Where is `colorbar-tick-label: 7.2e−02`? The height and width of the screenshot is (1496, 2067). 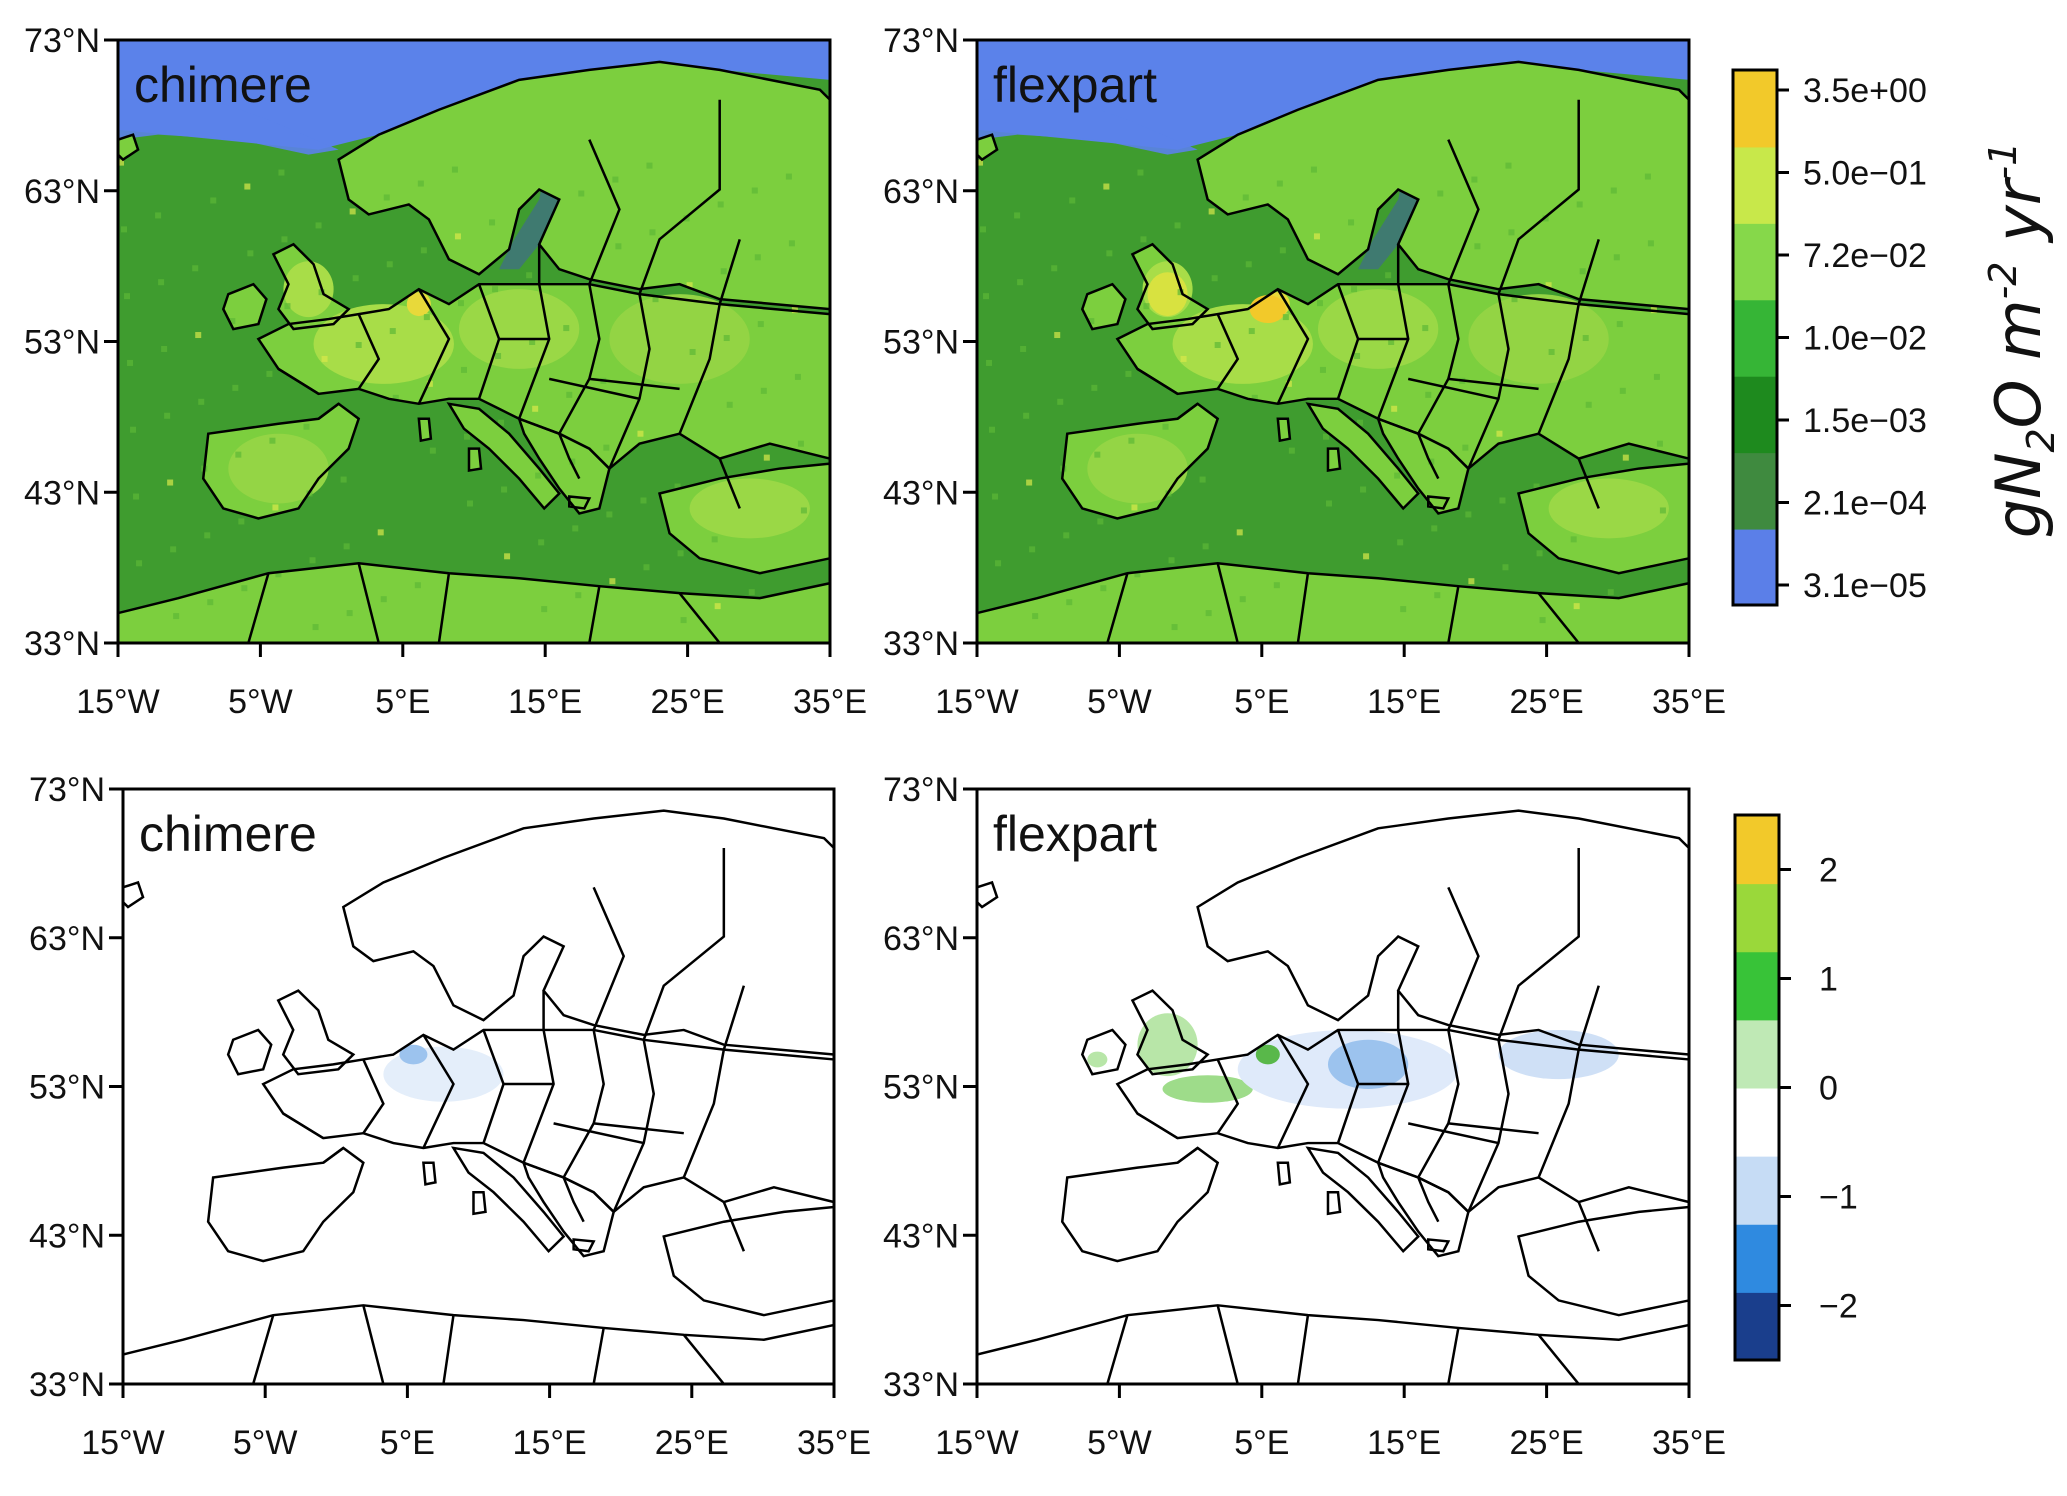
colorbar-tick-label: 7.2e−02 is located at coordinates (1865, 256).